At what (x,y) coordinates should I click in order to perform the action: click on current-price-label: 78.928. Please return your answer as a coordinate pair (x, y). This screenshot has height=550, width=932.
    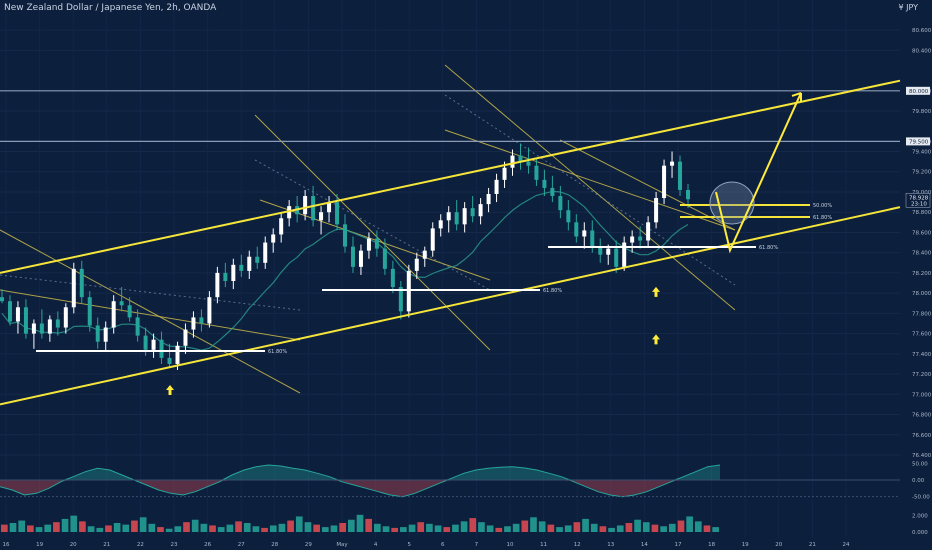
    Looking at the image, I should click on (919, 198).